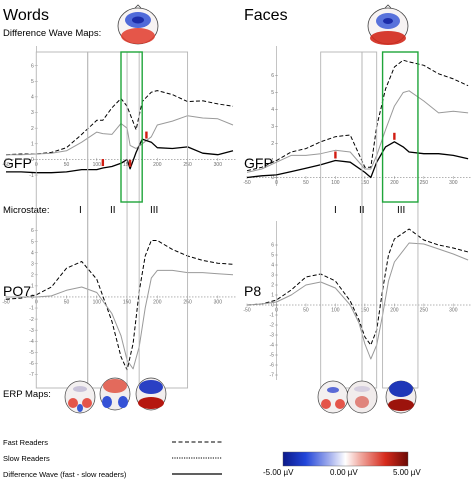  Describe the element at coordinates (266, 15) in the screenshot. I see `panel-title-faces: Faces` at that location.